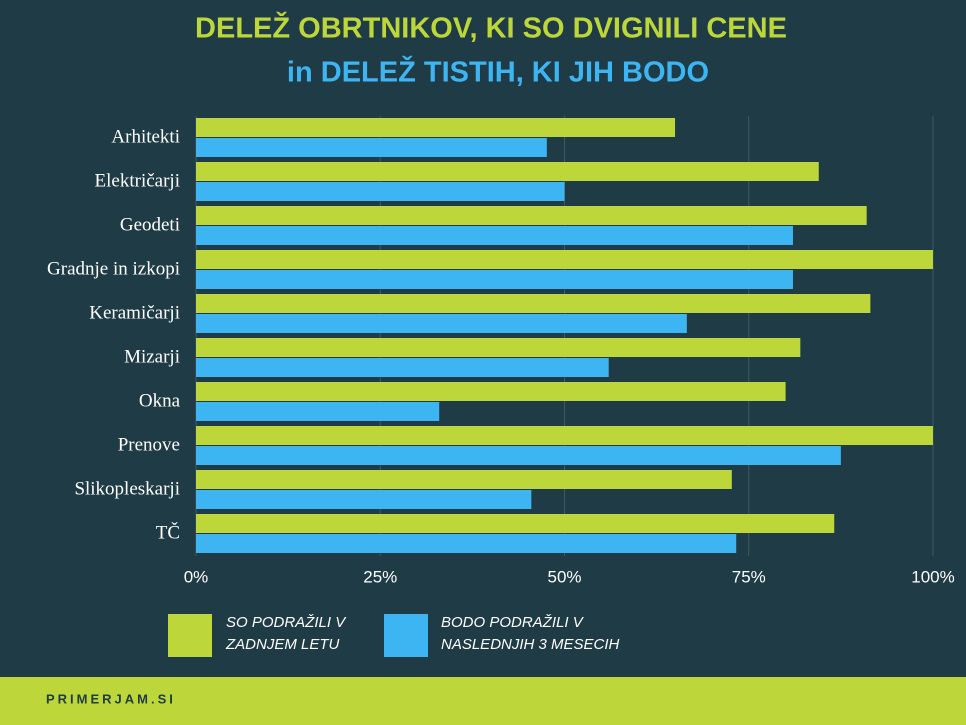 The width and height of the screenshot is (966, 725). What do you see at coordinates (380, 576) in the screenshot?
I see `x-tick-label: 25%` at bounding box center [380, 576].